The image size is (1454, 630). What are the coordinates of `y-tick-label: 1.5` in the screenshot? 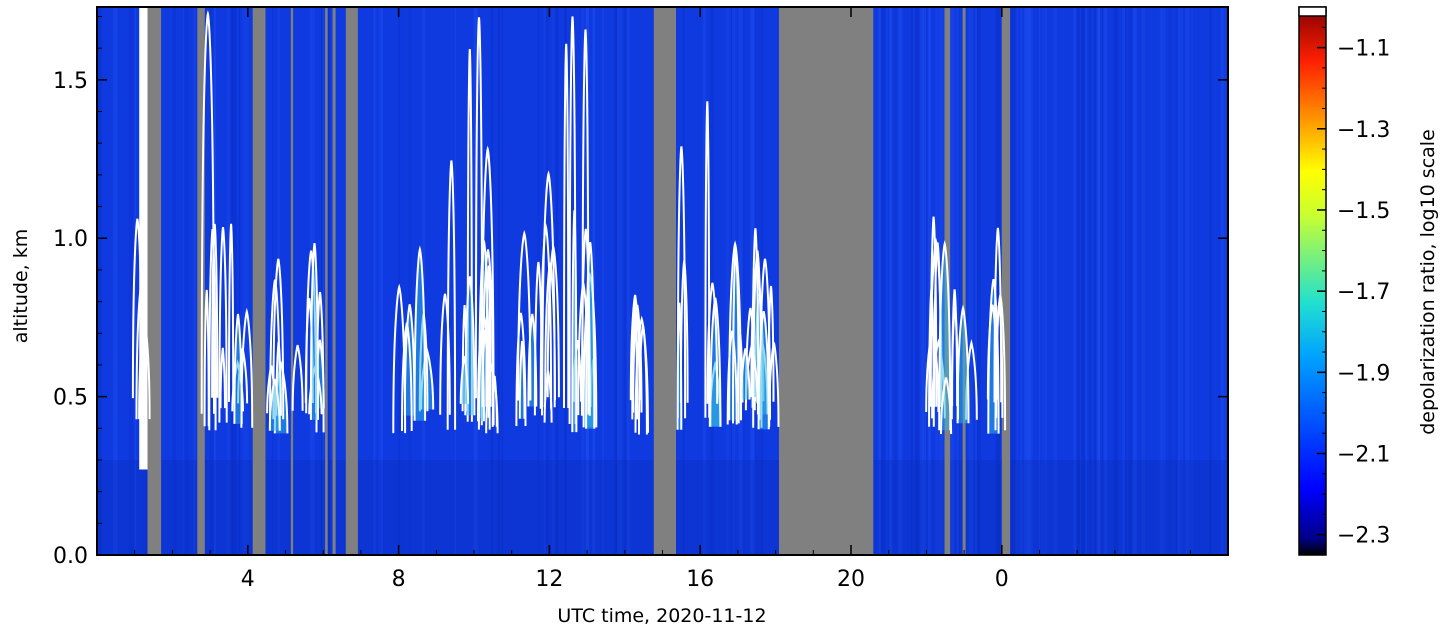 It's located at (70, 81).